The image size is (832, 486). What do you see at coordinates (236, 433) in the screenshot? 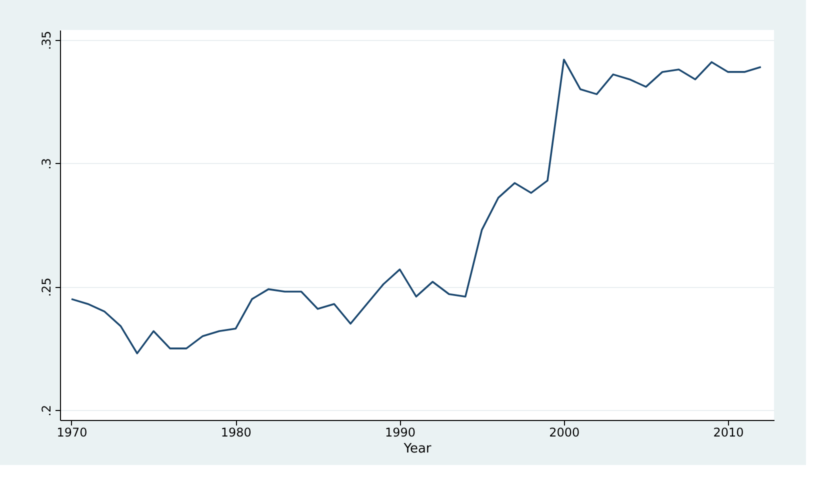
I see `x-tick-label: 1980` at bounding box center [236, 433].